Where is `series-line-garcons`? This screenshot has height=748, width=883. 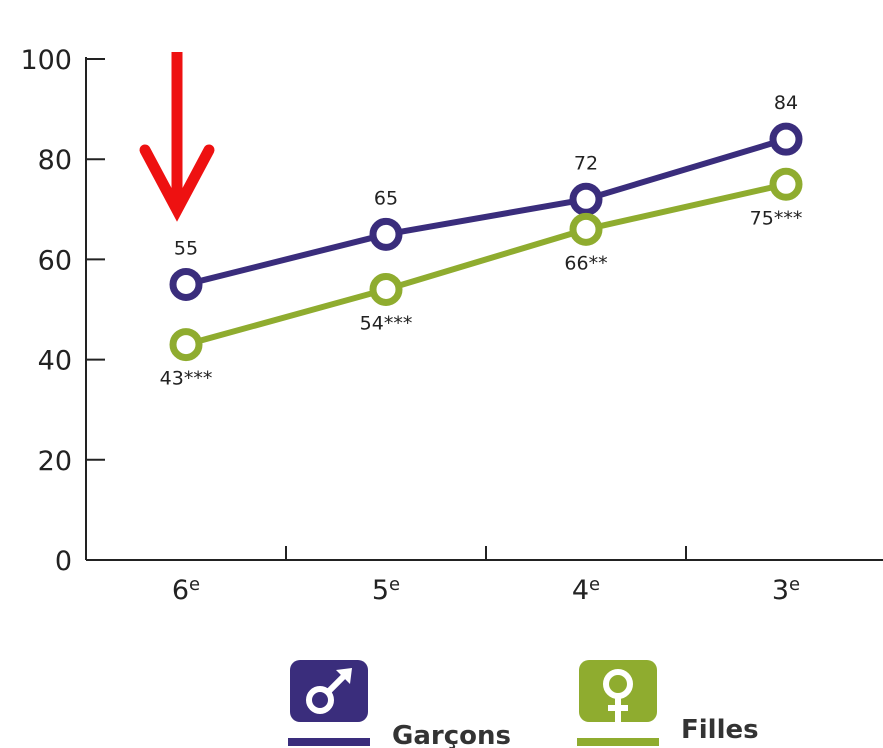 series-line-garcons is located at coordinates (486, 212).